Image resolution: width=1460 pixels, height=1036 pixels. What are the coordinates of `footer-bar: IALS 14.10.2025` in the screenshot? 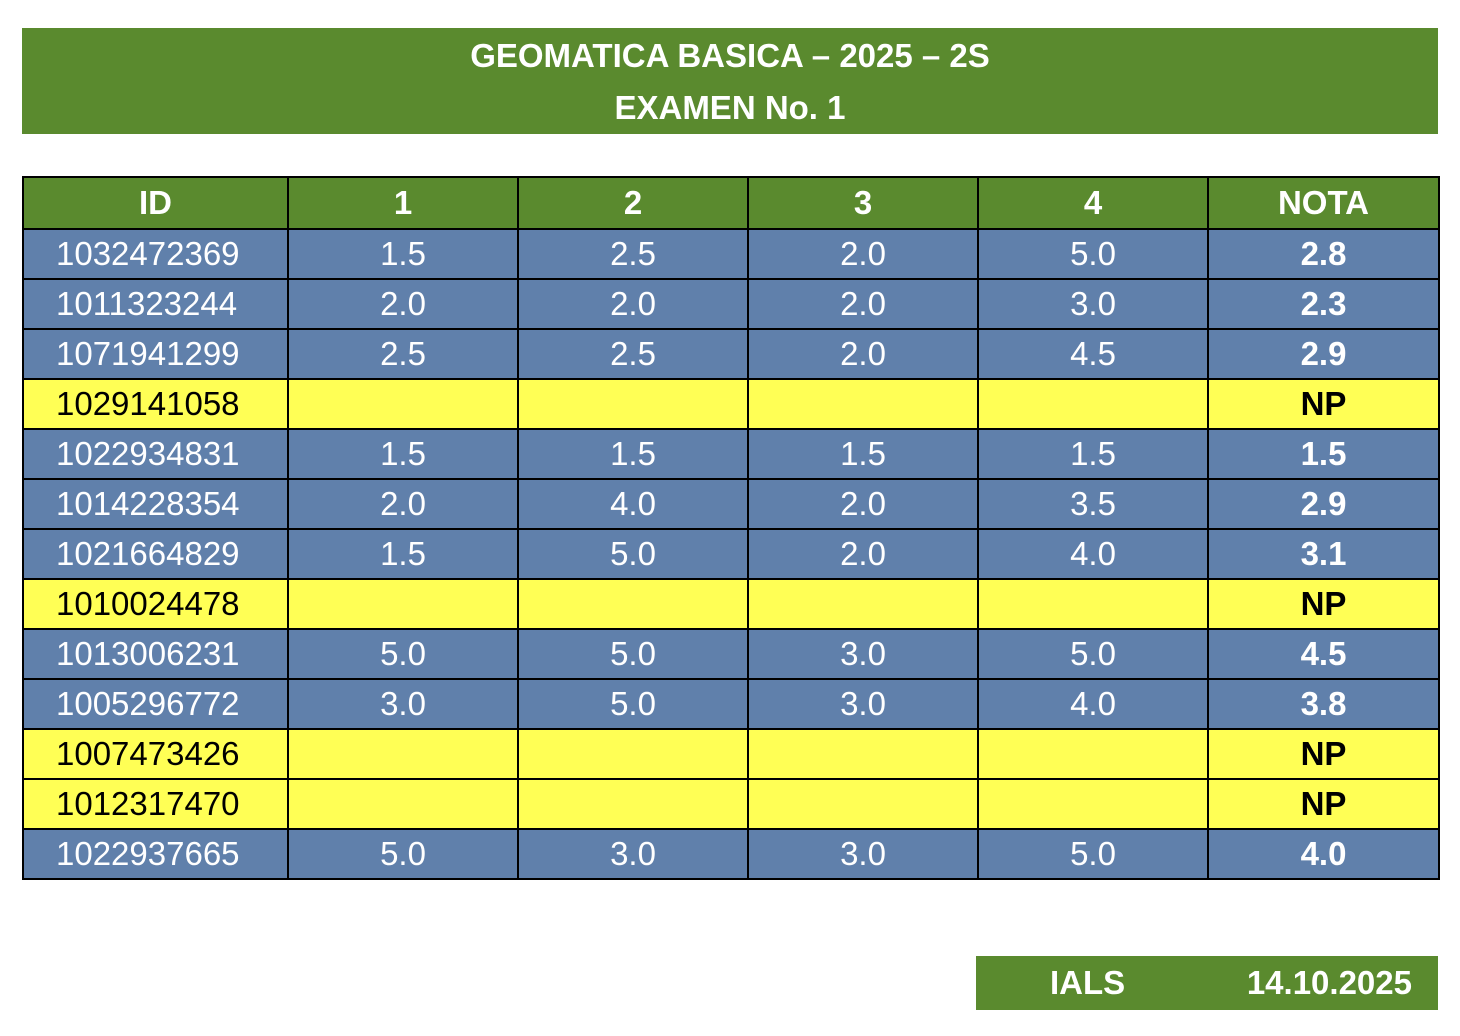 It's located at (1207, 983).